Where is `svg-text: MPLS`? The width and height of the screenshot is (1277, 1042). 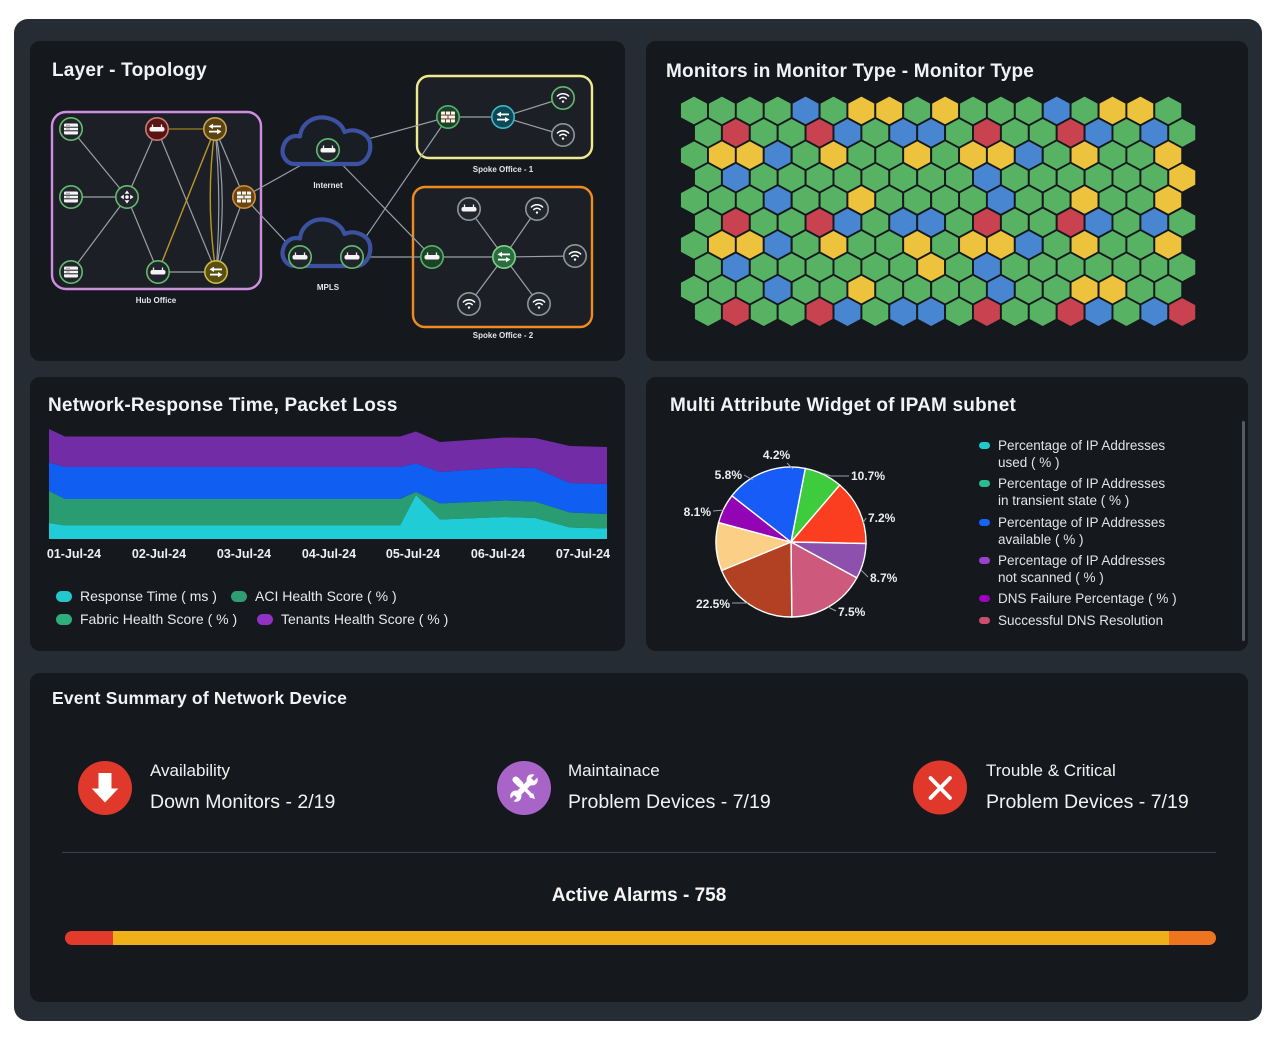
svg-text: MPLS is located at coordinates (328, 287).